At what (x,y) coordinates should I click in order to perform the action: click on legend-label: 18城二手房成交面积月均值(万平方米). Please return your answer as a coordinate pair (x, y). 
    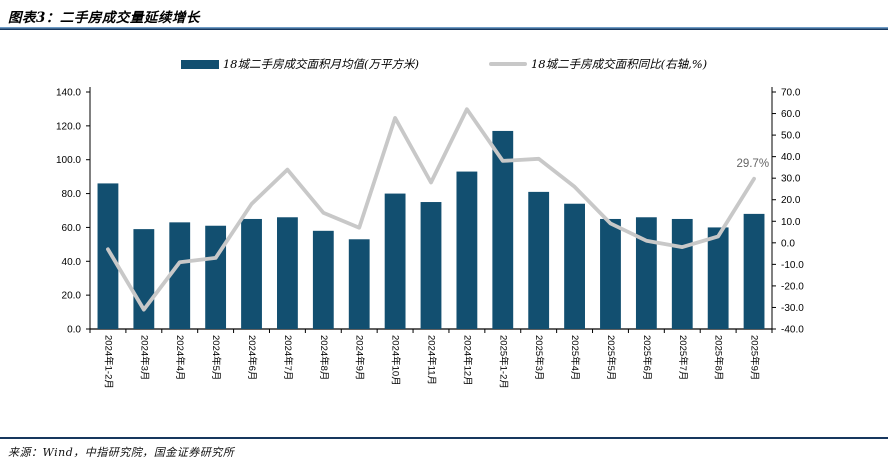
    Looking at the image, I should click on (320, 64).